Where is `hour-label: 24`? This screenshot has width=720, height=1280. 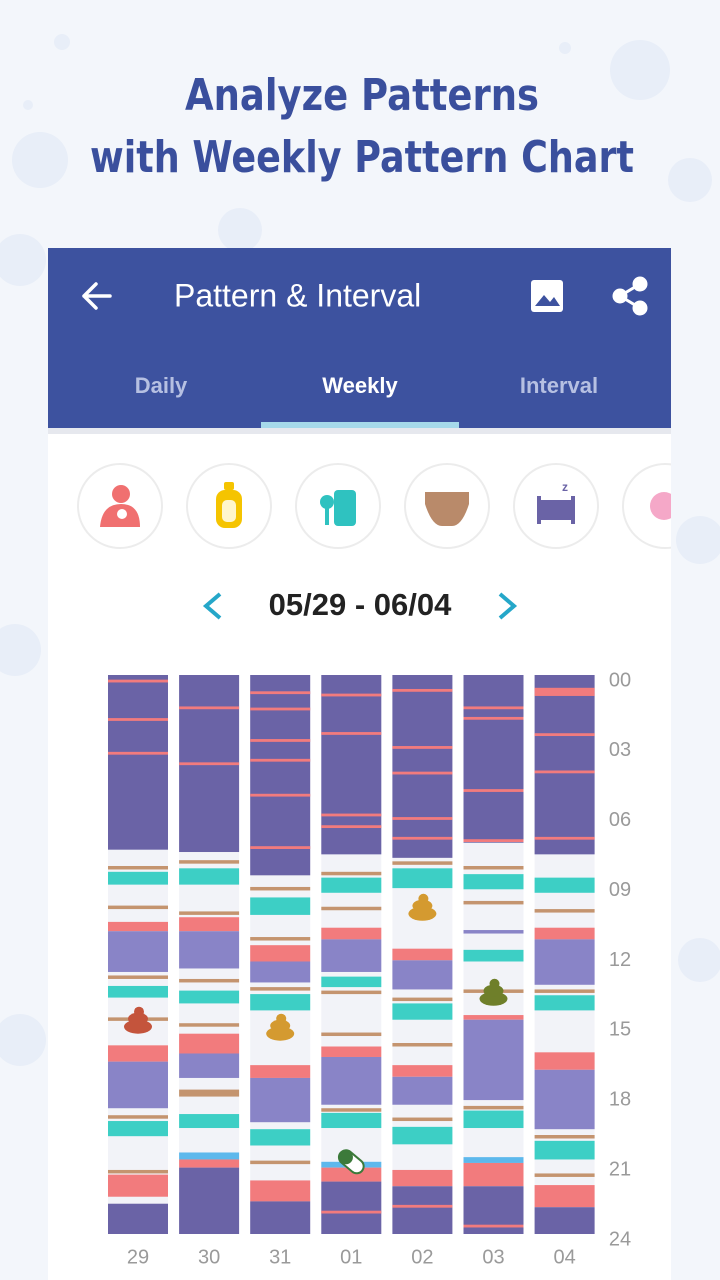 hour-label: 24 is located at coordinates (620, 1239).